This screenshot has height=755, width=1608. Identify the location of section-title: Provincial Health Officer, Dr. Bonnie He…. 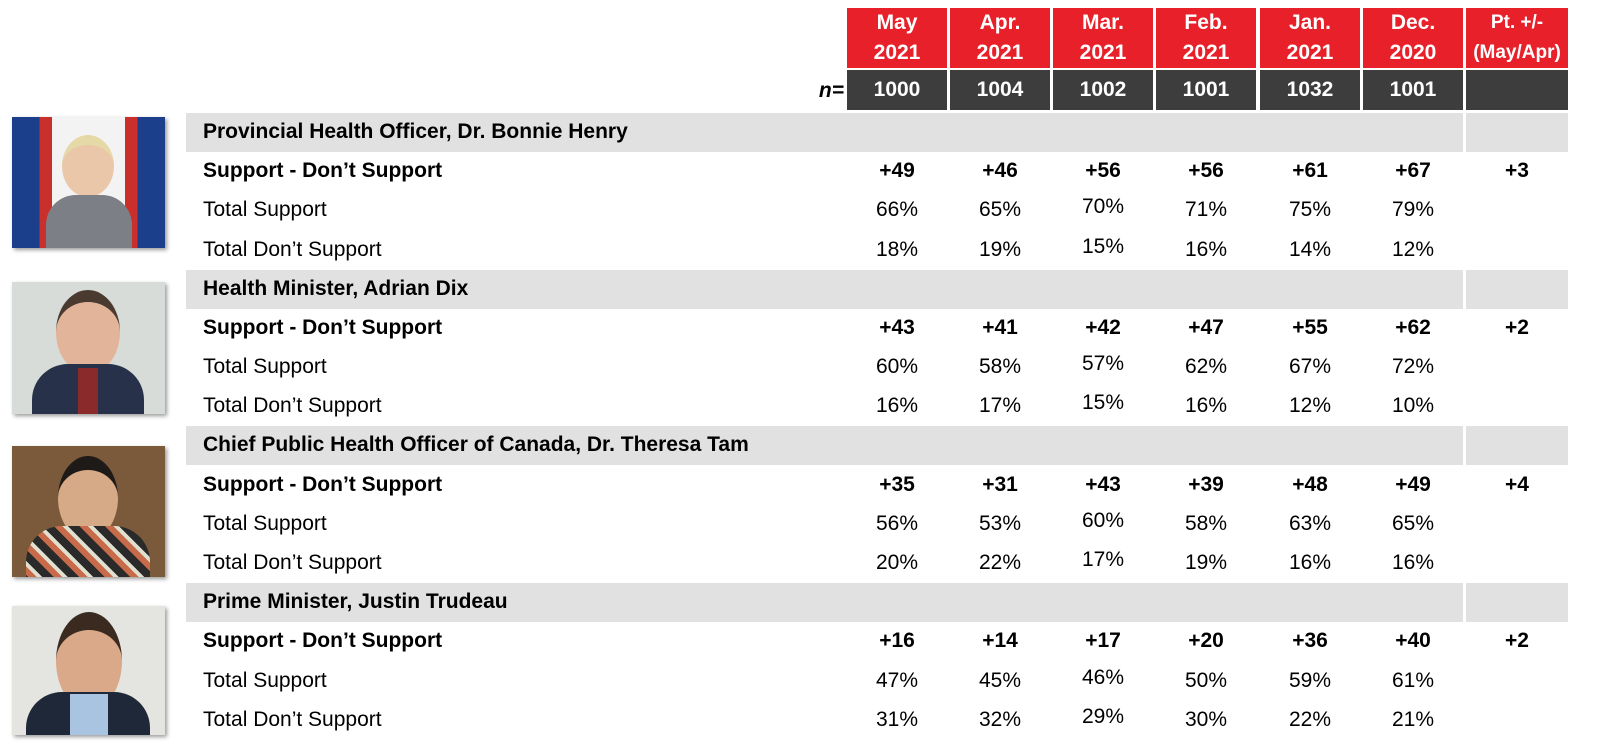
(415, 131).